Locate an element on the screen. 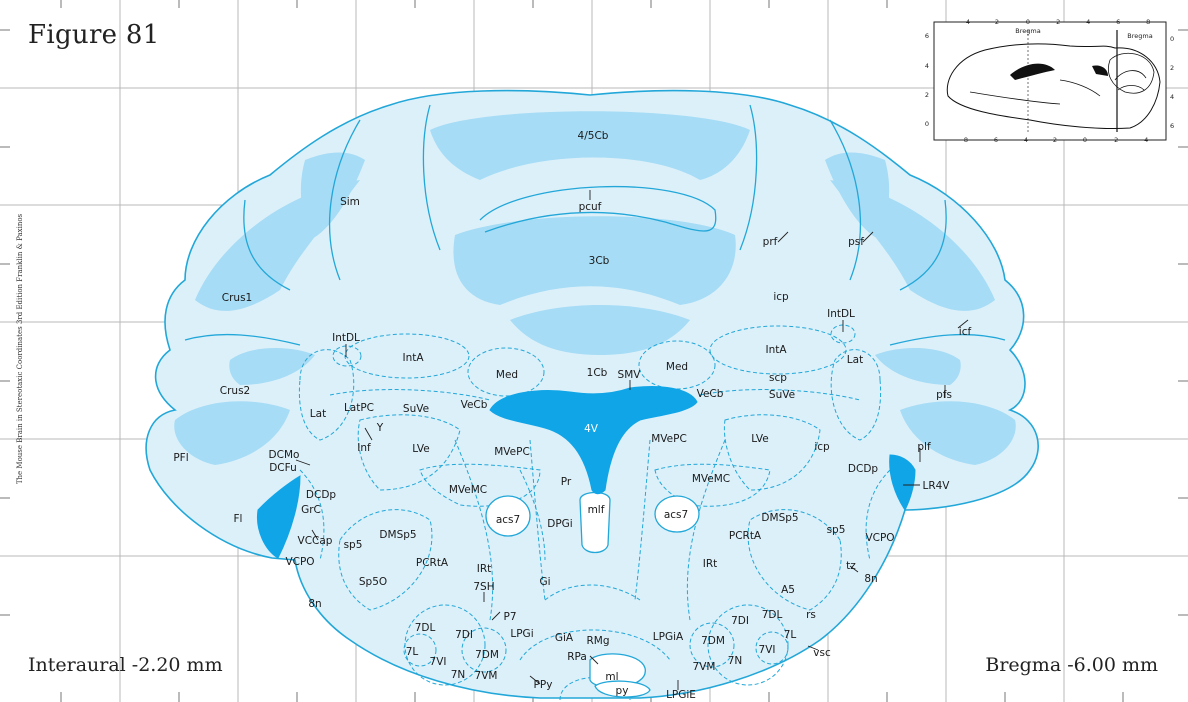 The image size is (1188, 702). label-7di-right: 7DI is located at coordinates (740, 621).